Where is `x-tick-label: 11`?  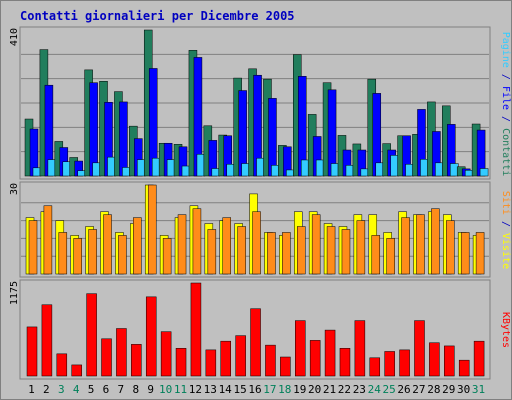
x-tick-label: 11 is located at coordinates (180, 389).